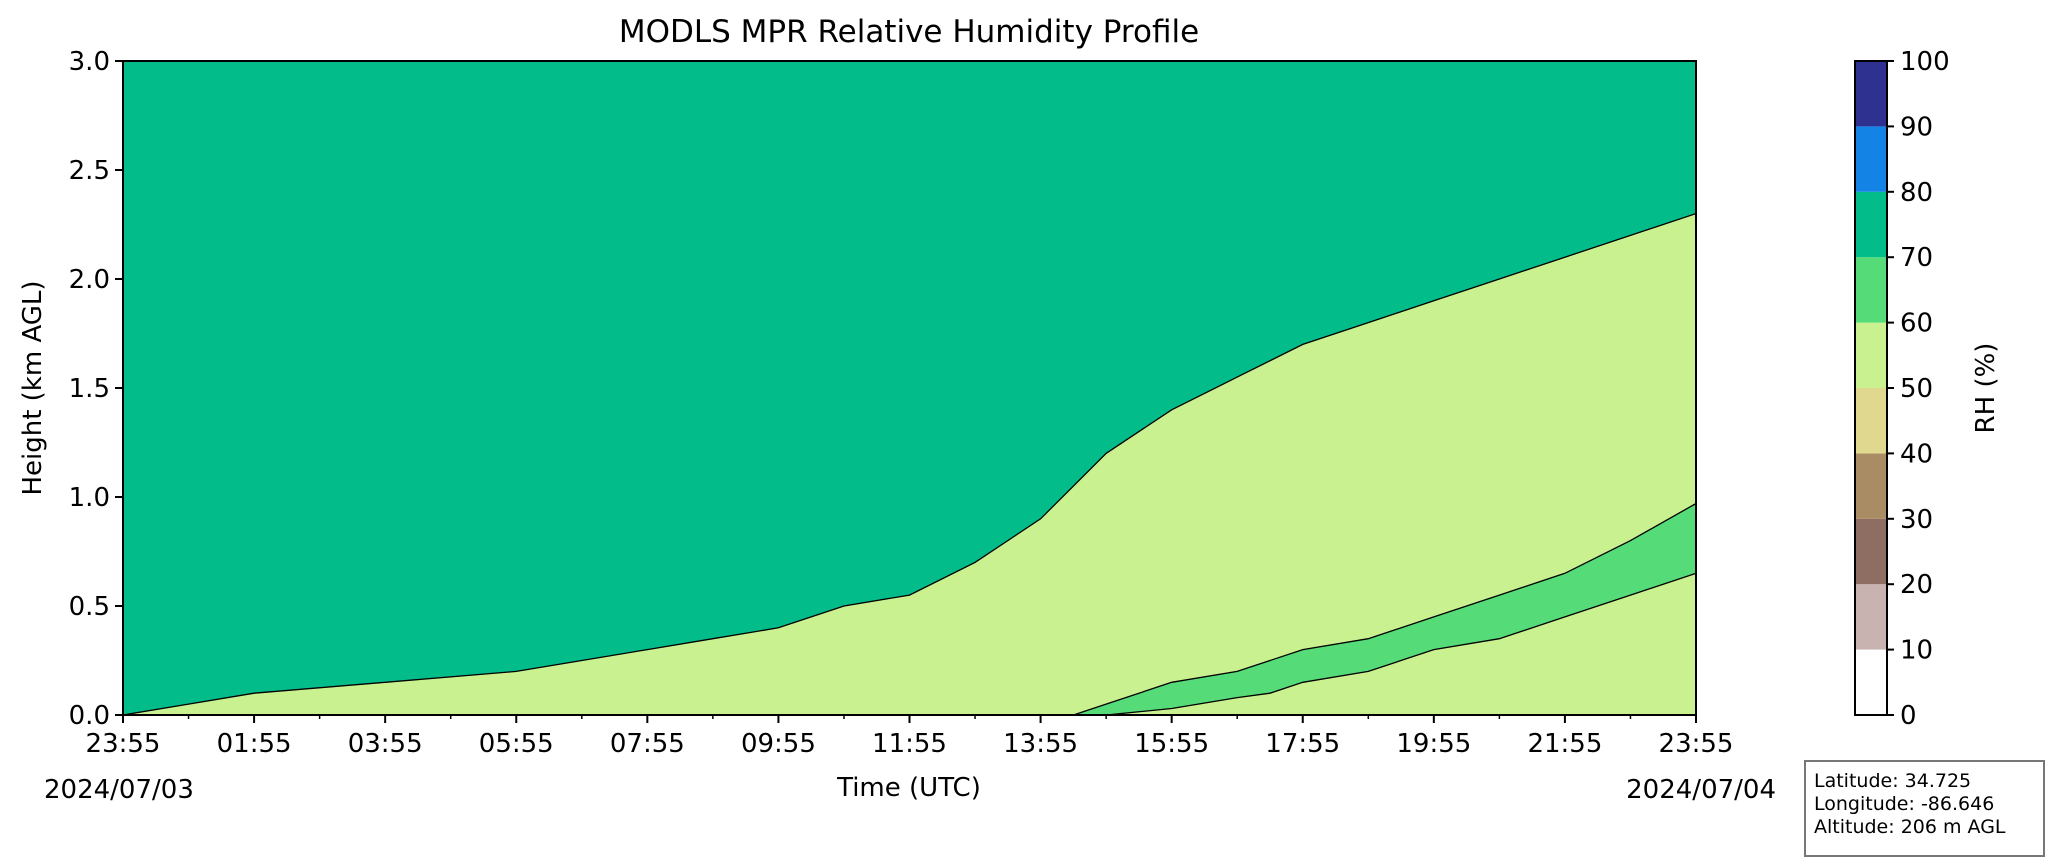 Image resolution: width=2055 pixels, height=867 pixels. I want to click on x-tick-label: 19:55, so click(1433, 744).